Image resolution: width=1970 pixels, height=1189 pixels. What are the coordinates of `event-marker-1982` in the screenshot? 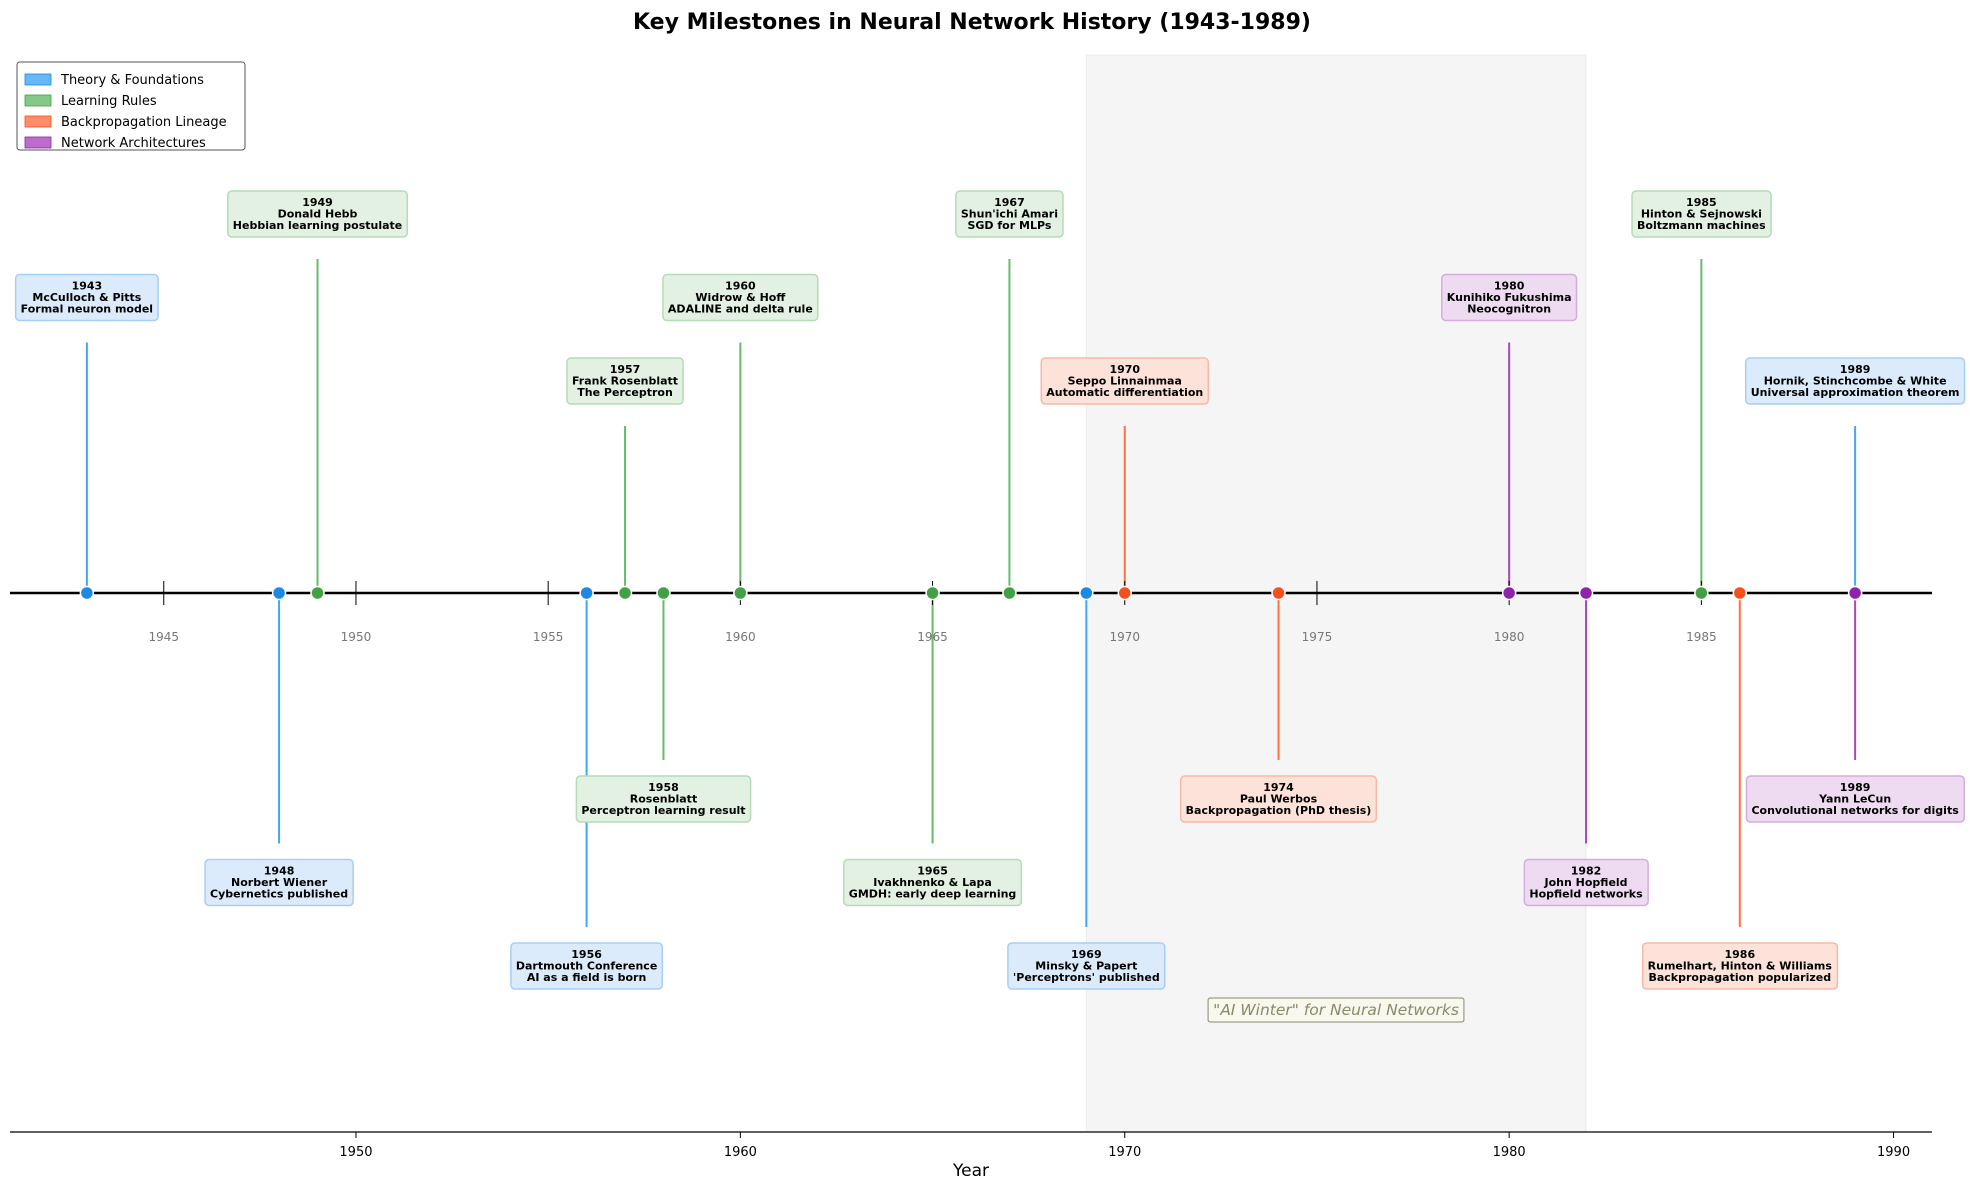 It's located at (1586, 593).